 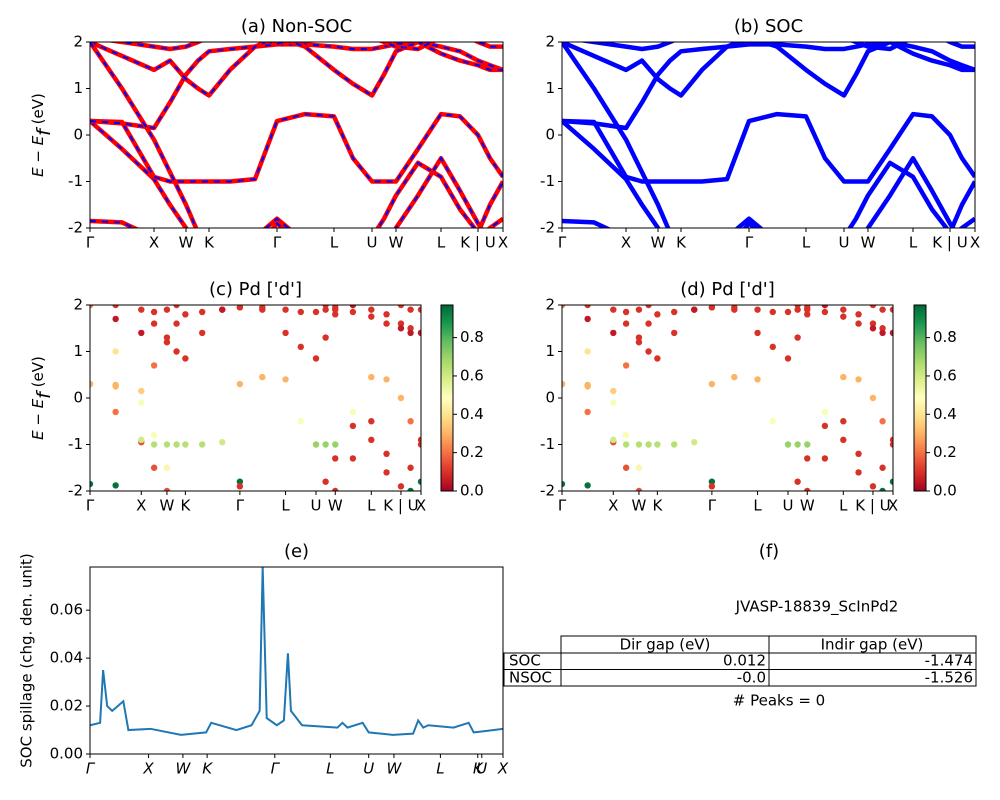 I want to click on colorbar-tick-label: 0.6, so click(x=472, y=375).